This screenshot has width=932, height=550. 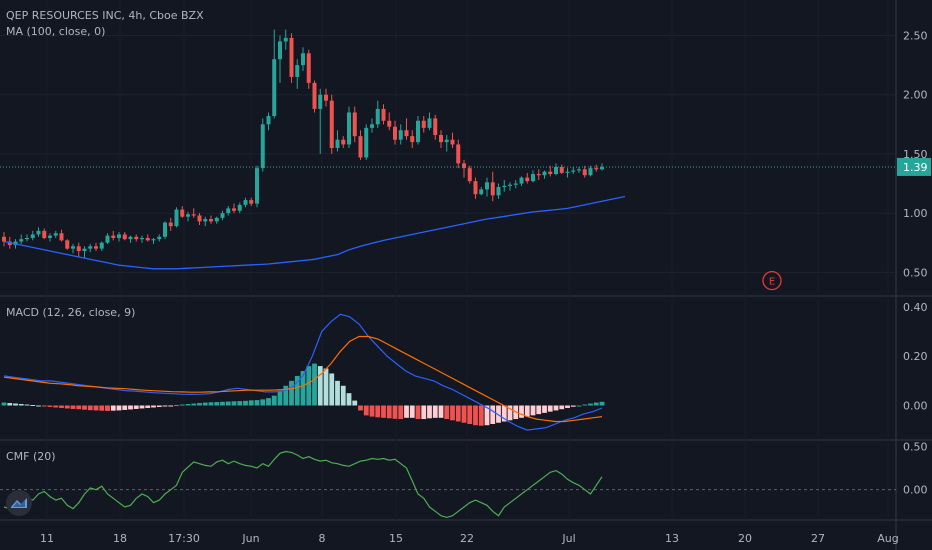 What do you see at coordinates (772, 280) in the screenshot?
I see `earnings-marker-icon` at bounding box center [772, 280].